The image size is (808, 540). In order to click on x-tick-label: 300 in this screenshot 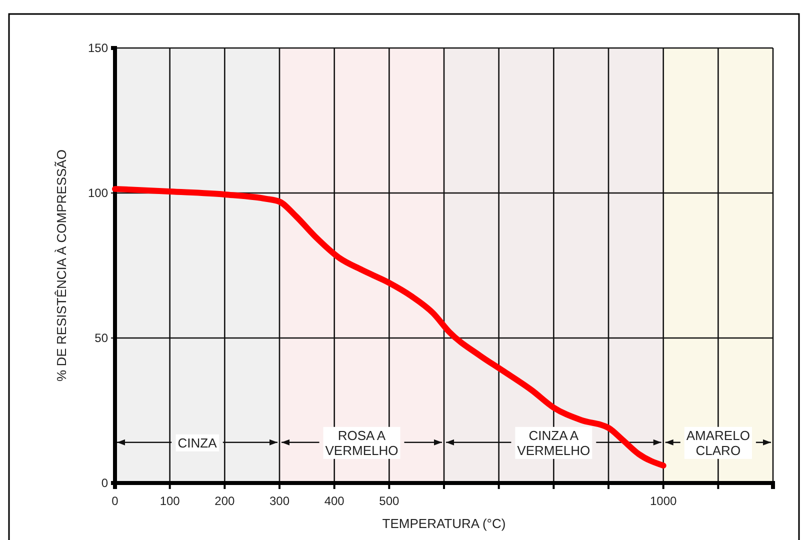, I will do `click(279, 501)`.